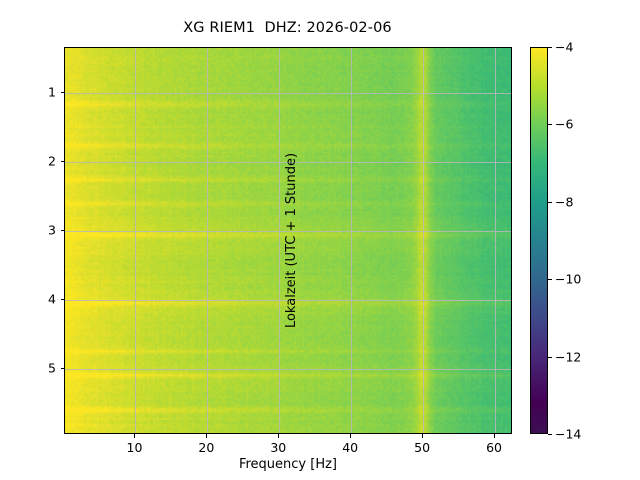 This screenshot has width=640, height=480. I want to click on colorbar-tick-label: −6, so click(564, 124).